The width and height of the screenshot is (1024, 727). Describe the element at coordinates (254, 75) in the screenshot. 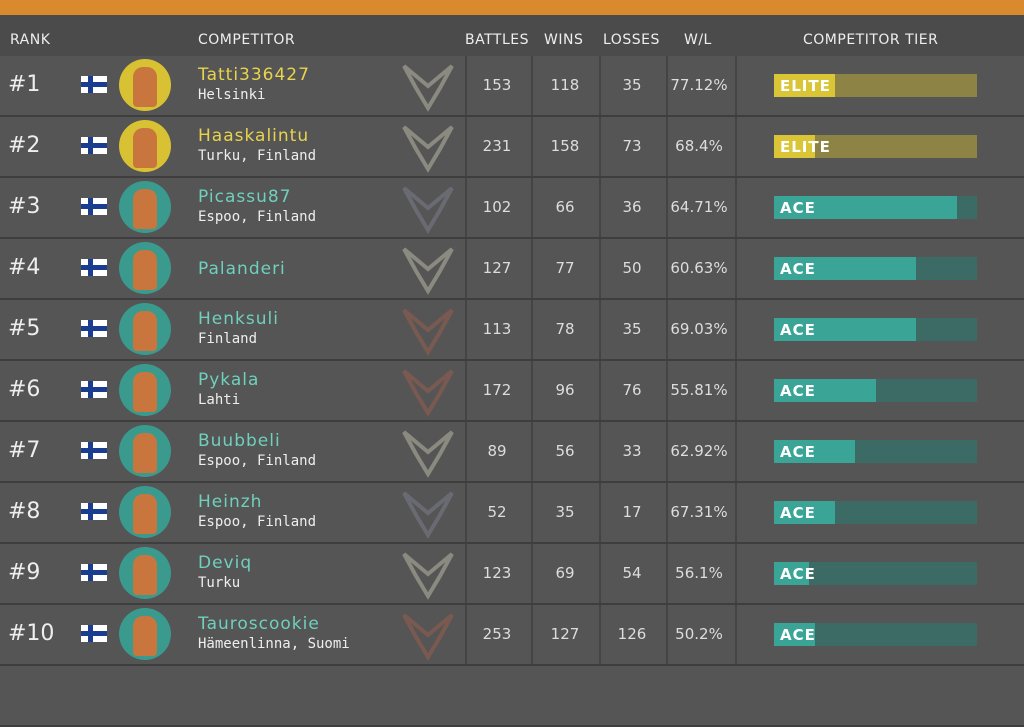

I see `competitor-name: Tatti336427` at that location.